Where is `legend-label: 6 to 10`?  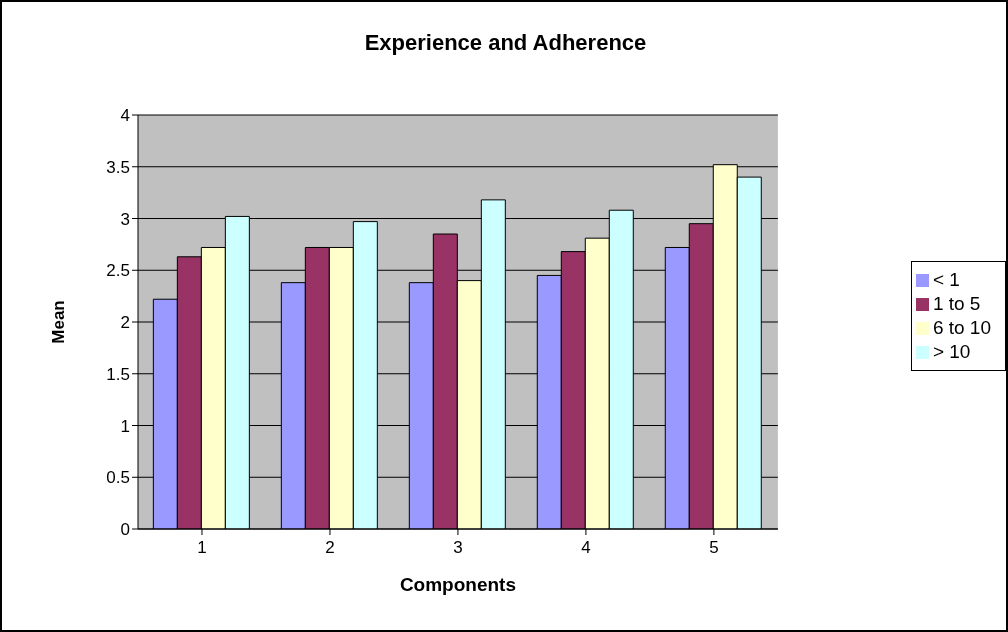 legend-label: 6 to 10 is located at coordinates (961, 327).